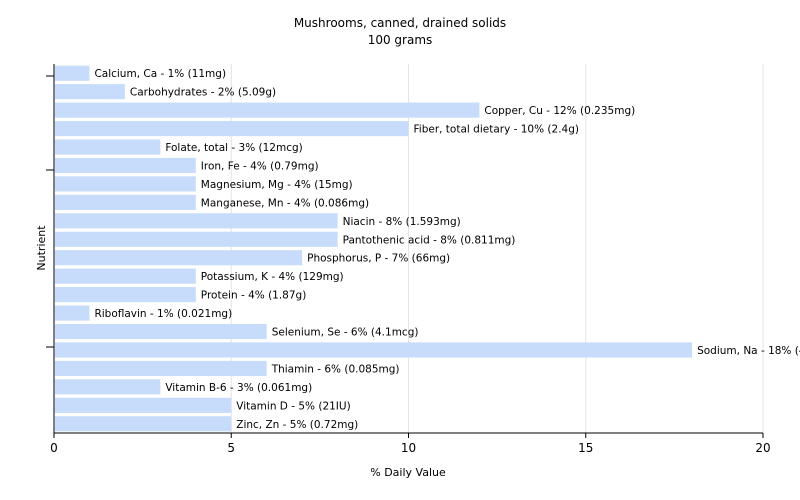 Image resolution: width=800 pixels, height=500 pixels. Describe the element at coordinates (559, 111) in the screenshot. I see `bar-label: Copper, Cu - 12% (0.235mg)` at that location.